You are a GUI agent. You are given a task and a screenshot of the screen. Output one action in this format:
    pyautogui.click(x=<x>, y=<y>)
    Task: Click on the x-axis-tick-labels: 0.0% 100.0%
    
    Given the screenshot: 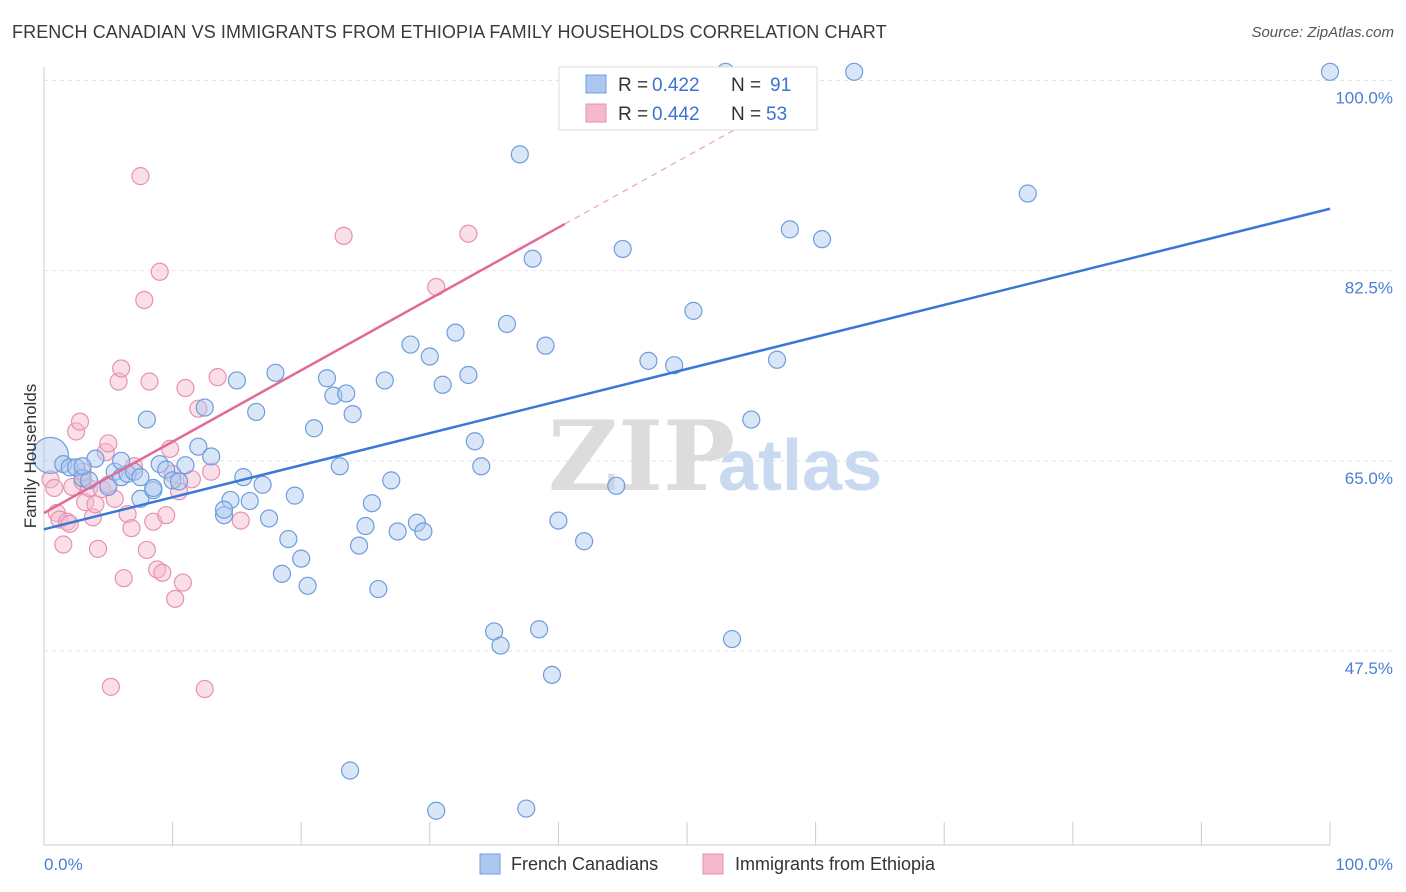 What is the action you would take?
    pyautogui.click(x=718, y=864)
    